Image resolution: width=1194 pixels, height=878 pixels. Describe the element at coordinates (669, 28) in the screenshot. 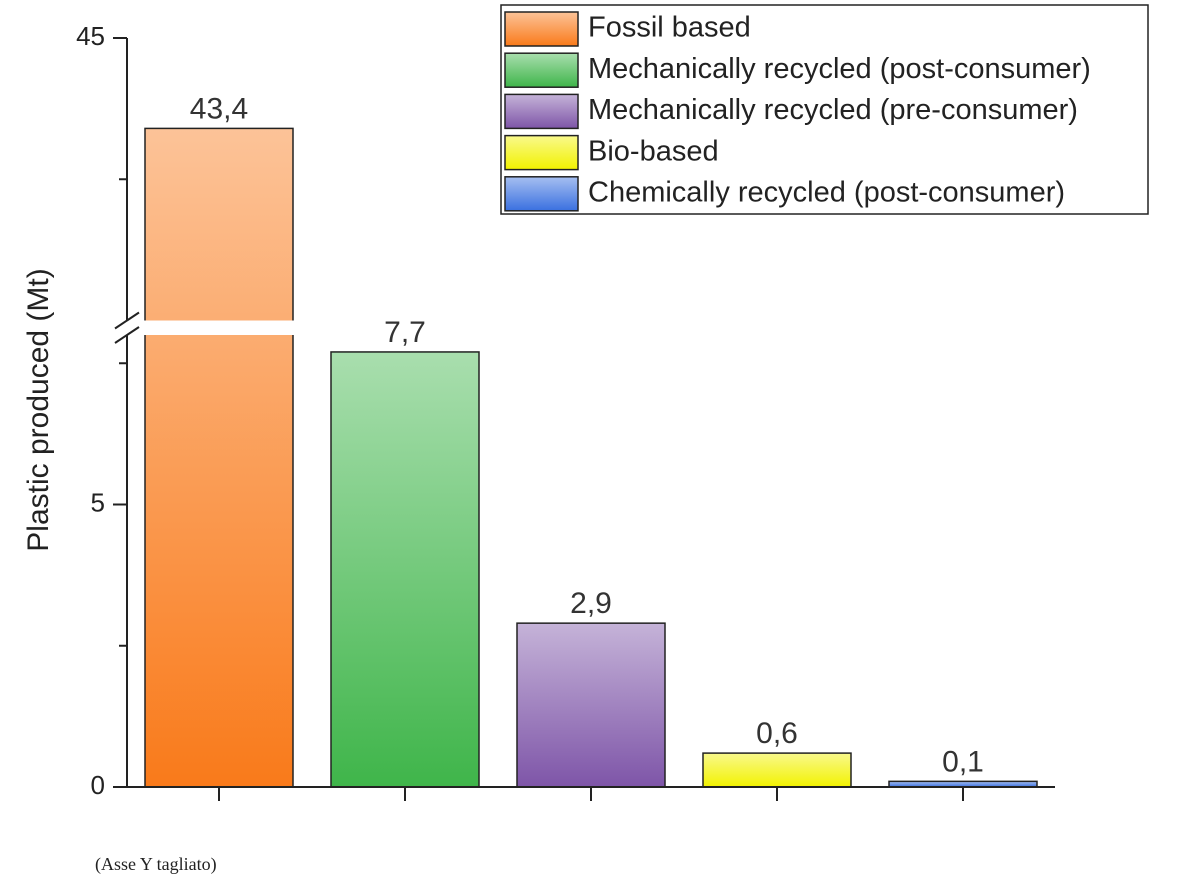

I see `legend-label: Fossil based` at that location.